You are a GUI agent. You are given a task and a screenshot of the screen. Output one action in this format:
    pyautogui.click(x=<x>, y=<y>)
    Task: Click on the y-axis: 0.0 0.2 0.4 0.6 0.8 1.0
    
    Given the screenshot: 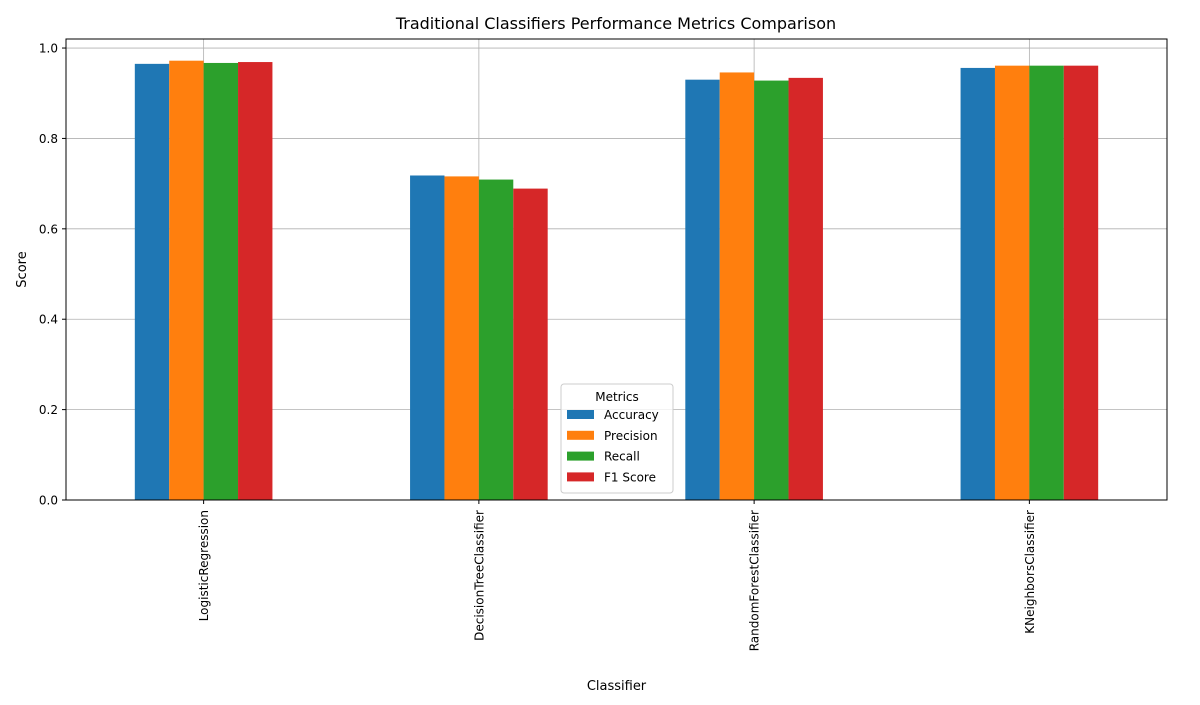 What is the action you would take?
    pyautogui.click(x=52, y=275)
    